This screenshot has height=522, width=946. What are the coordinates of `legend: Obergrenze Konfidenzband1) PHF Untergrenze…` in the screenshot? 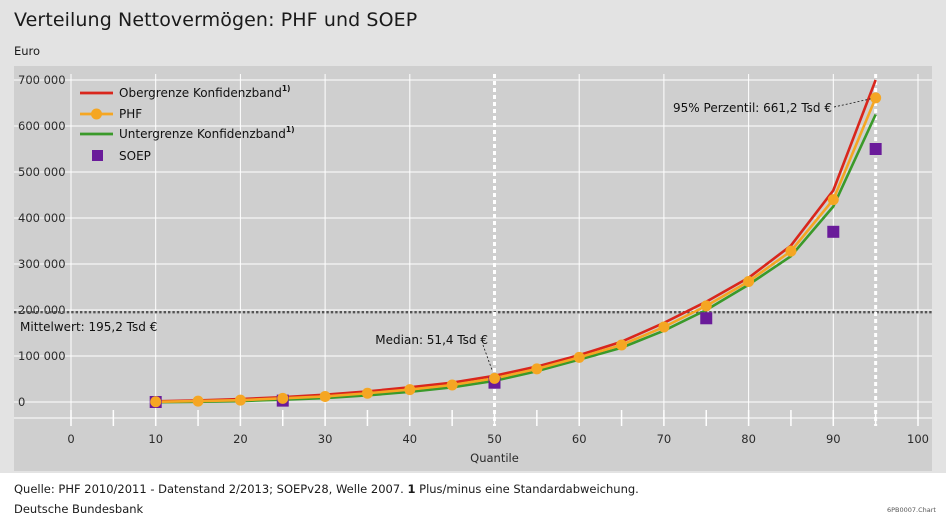 It's located at (187, 123).